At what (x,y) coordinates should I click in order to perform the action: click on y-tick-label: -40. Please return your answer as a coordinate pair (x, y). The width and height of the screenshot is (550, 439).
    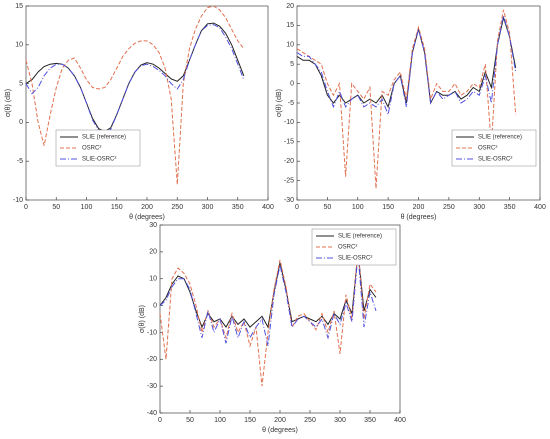
    Looking at the image, I should click on (152, 413).